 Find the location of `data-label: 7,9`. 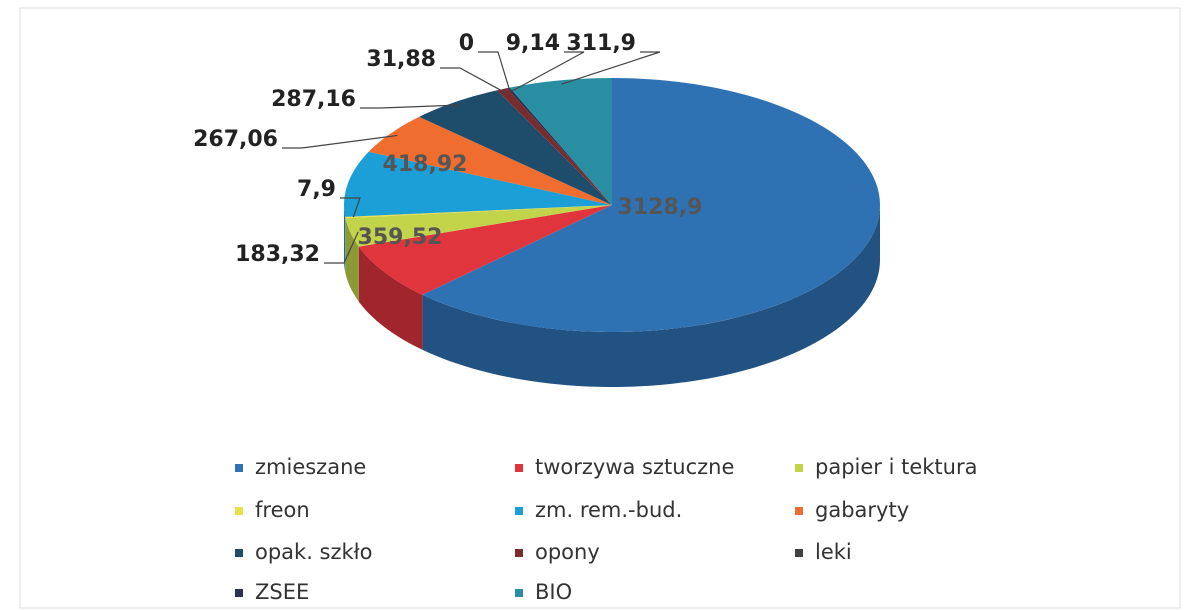

data-label: 7,9 is located at coordinates (316, 189).